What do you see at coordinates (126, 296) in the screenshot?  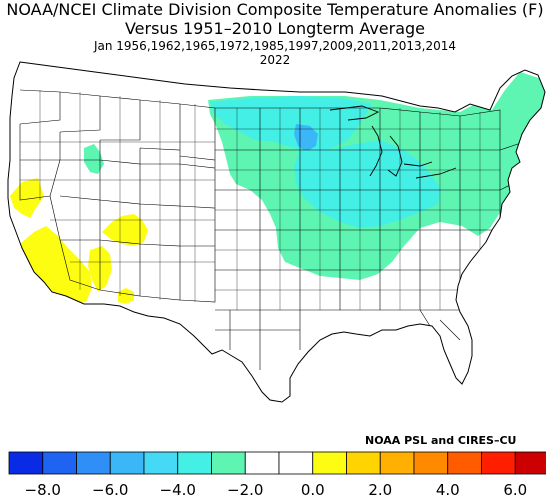 I see `warm-region-se-arizona` at bounding box center [126, 296].